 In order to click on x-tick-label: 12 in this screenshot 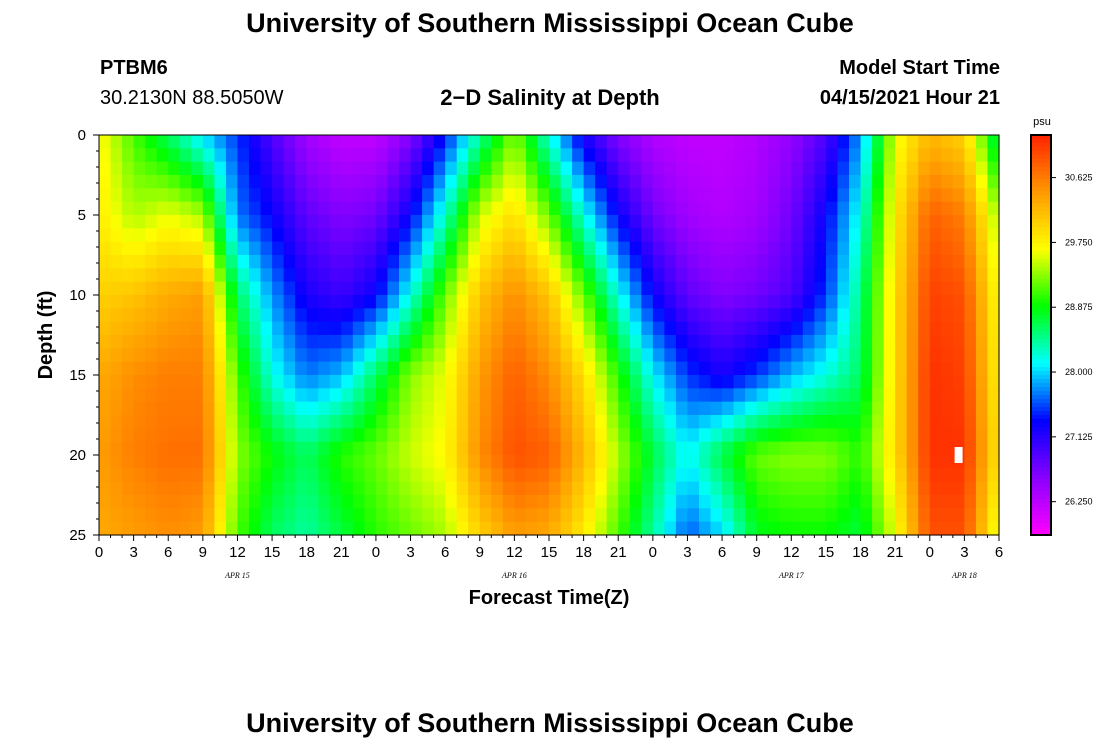, I will do `click(791, 552)`.